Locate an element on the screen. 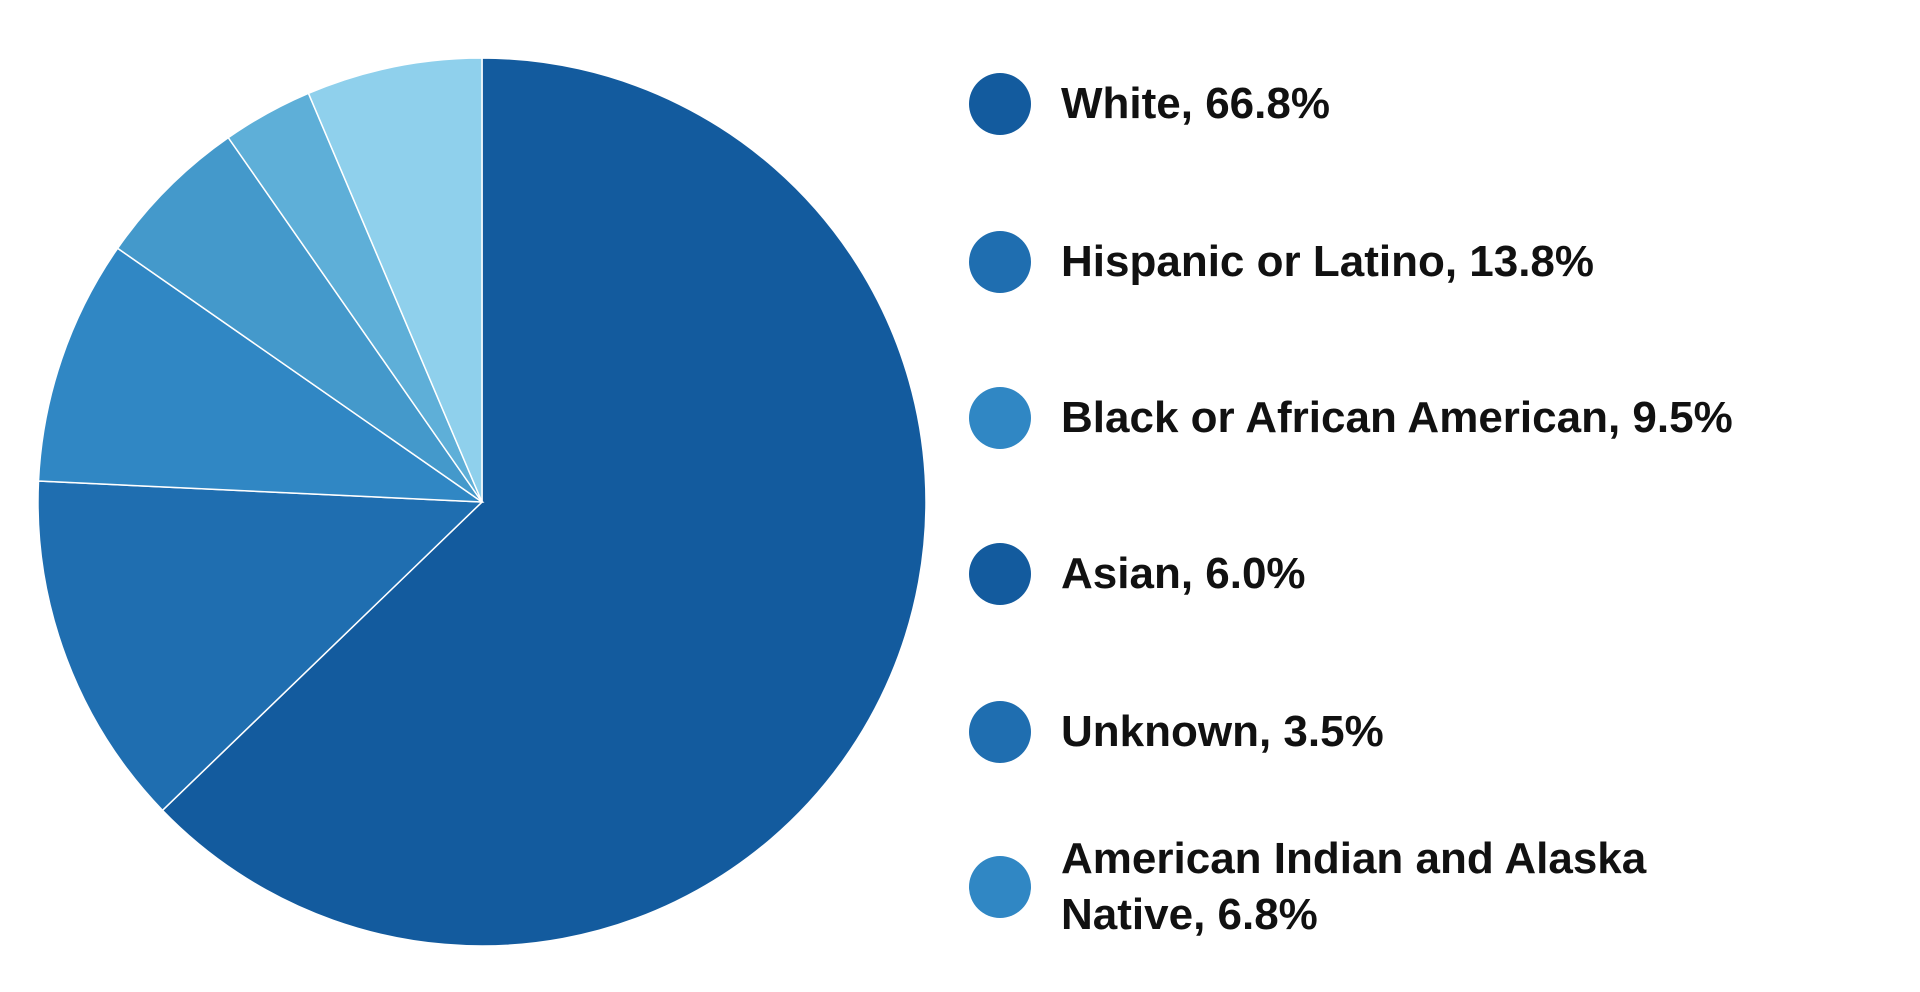  legend-label: Unknown, 3.5% is located at coordinates (1222, 731).